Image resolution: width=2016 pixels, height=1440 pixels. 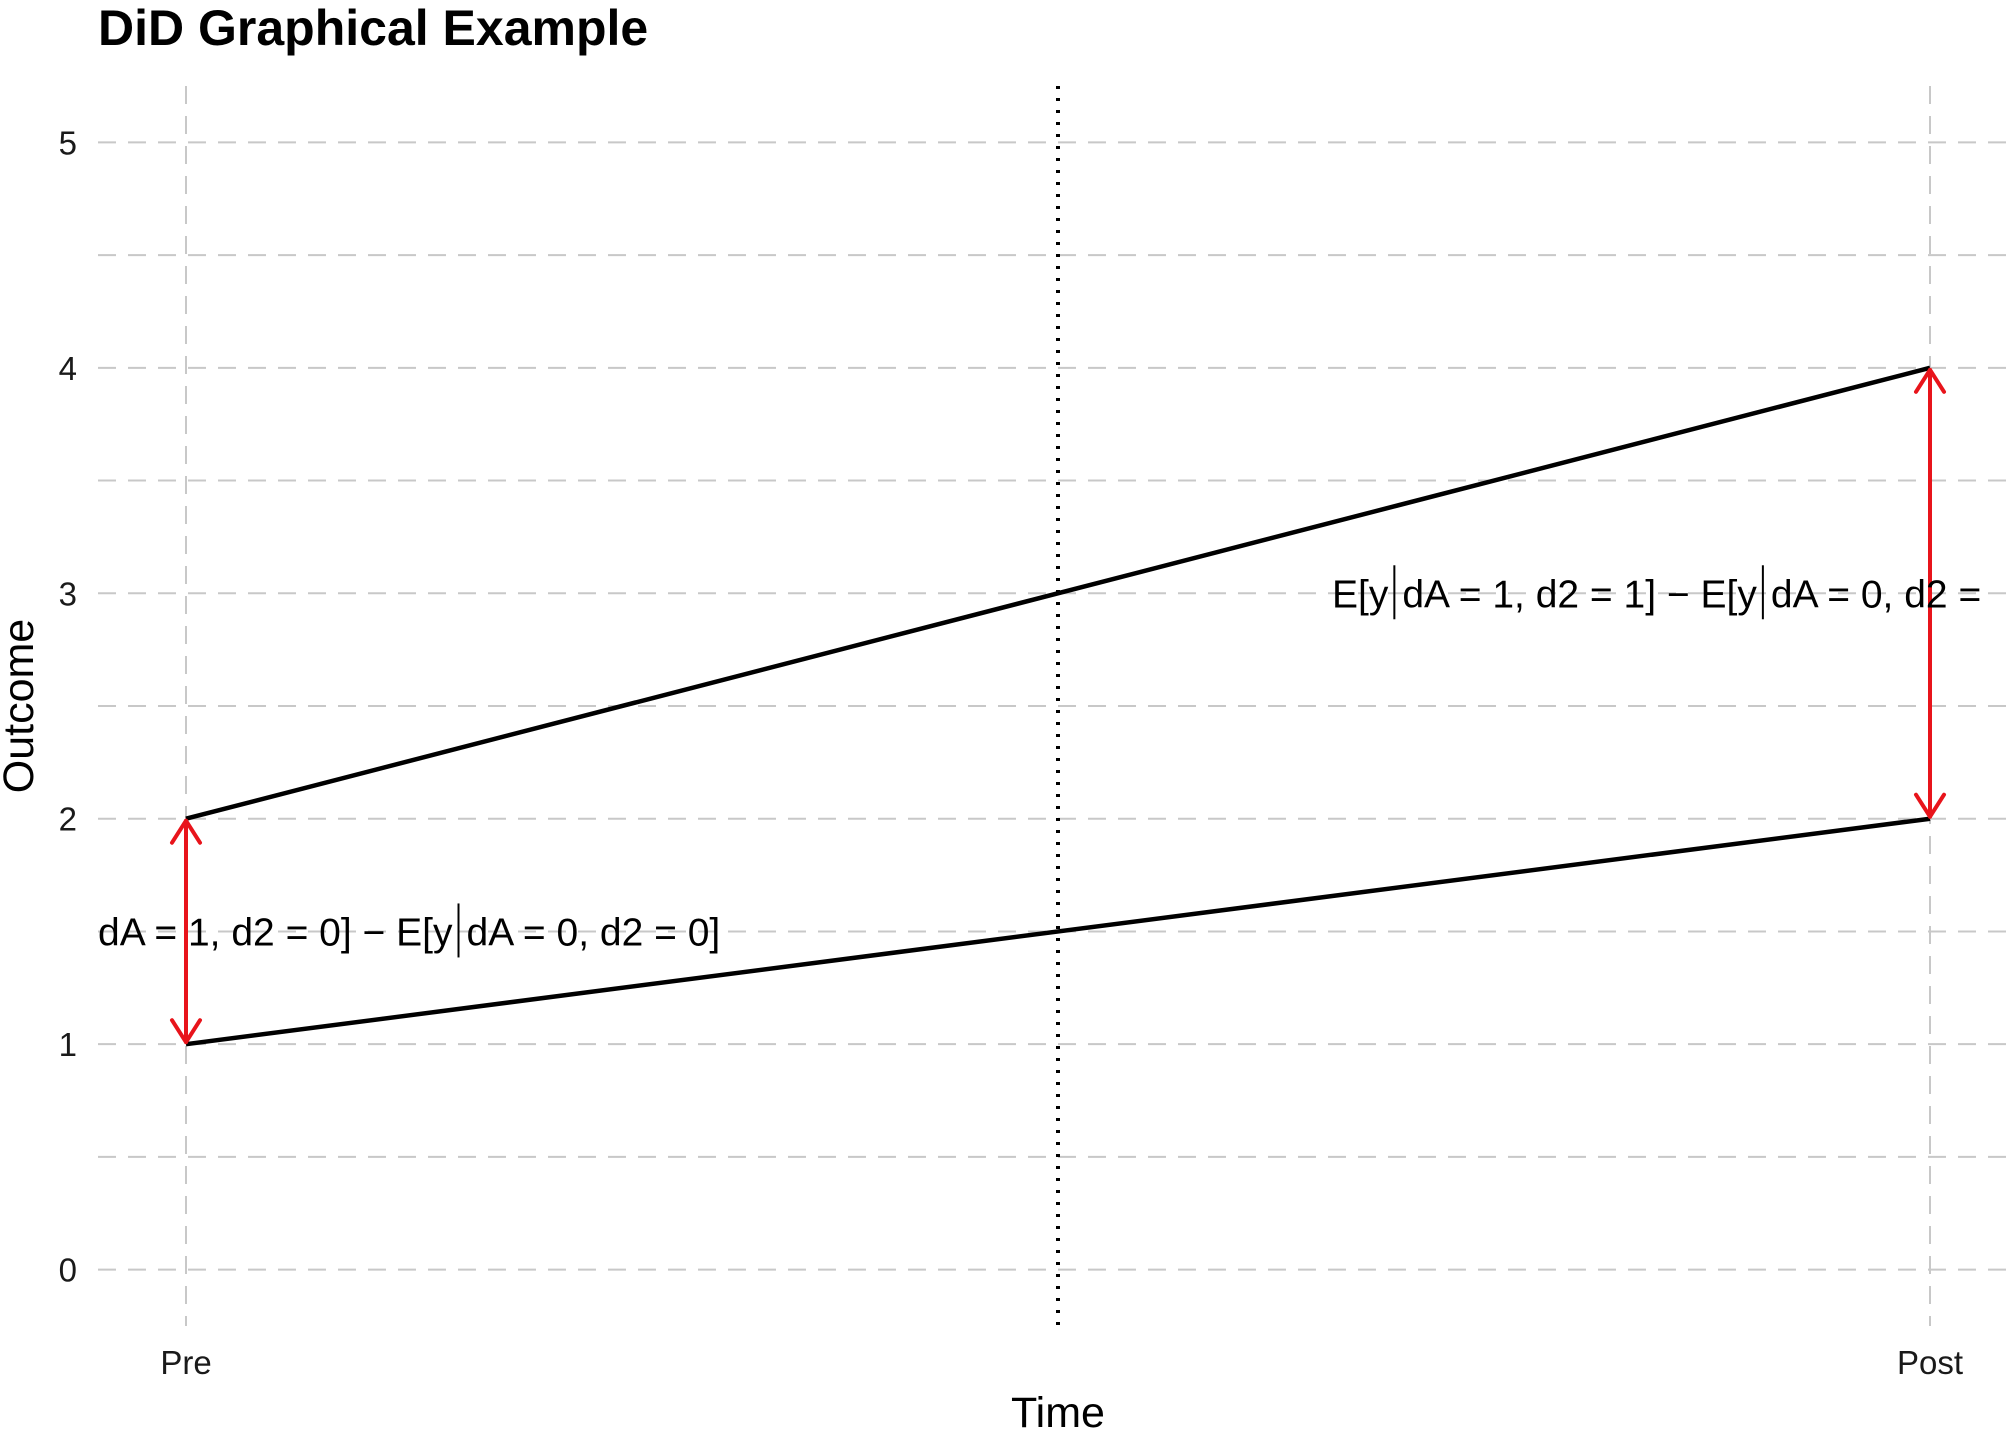 What do you see at coordinates (68, 368) in the screenshot?
I see `y-tick-label: 4` at bounding box center [68, 368].